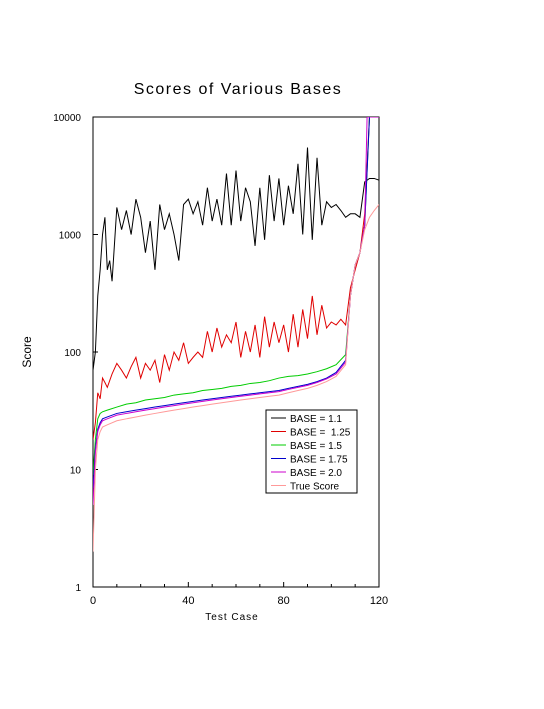 The height and width of the screenshot is (709, 544). What do you see at coordinates (188, 601) in the screenshot?
I see `x-tick-label: 40` at bounding box center [188, 601].